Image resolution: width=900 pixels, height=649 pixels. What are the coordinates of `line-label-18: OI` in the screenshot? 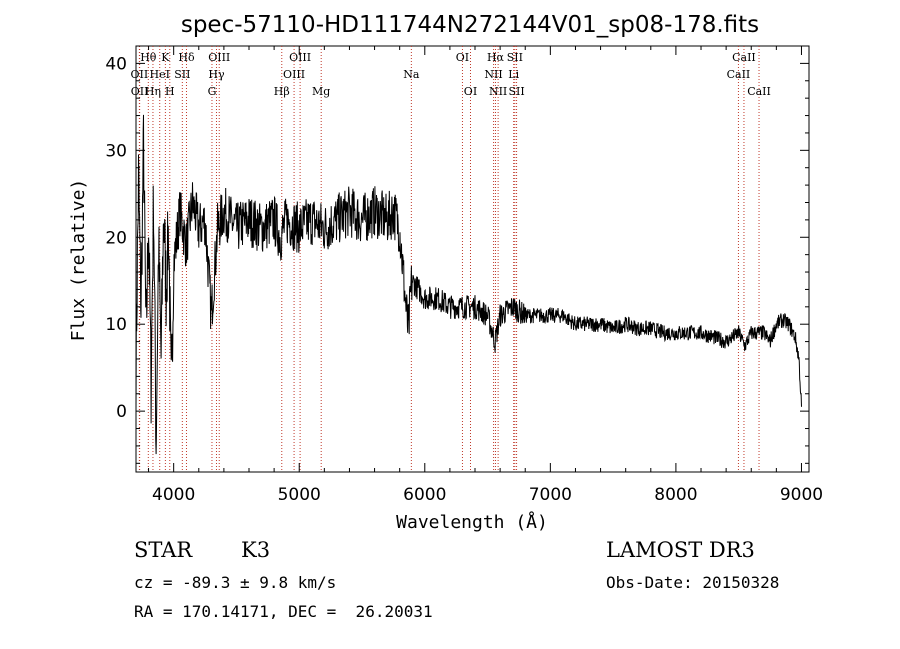 It's located at (470, 91).